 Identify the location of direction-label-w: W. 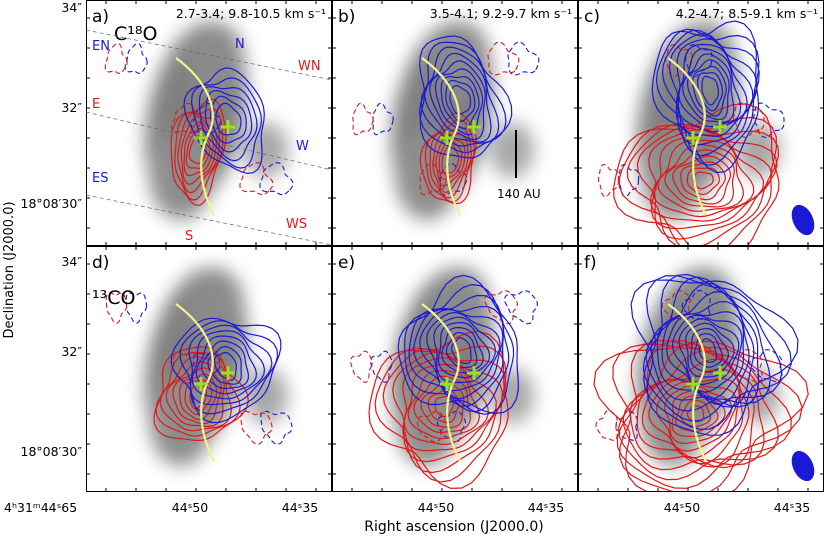
(302, 146).